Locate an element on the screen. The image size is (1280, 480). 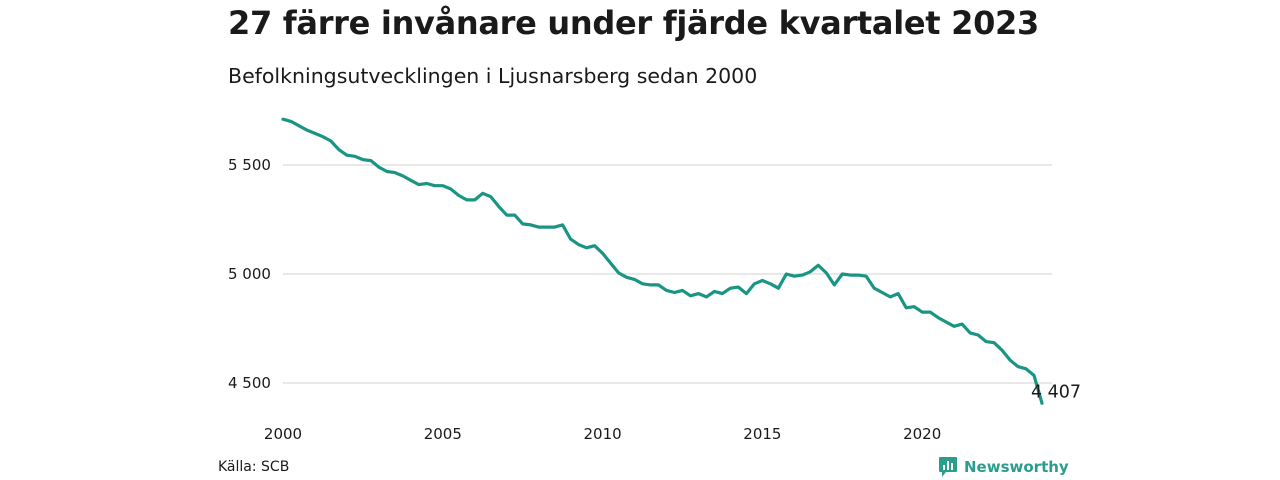
data-labels: 4 407 is located at coordinates (1056, 392).